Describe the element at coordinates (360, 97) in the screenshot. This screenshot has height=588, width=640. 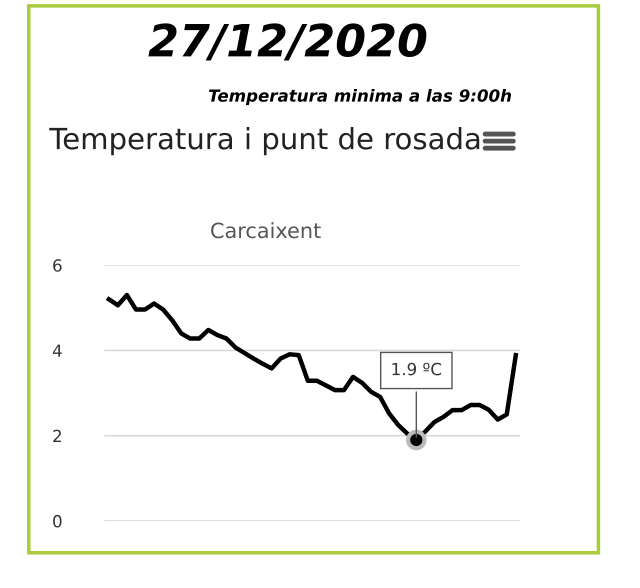
I see `text: Temperatura minima a las 9:00h` at that location.